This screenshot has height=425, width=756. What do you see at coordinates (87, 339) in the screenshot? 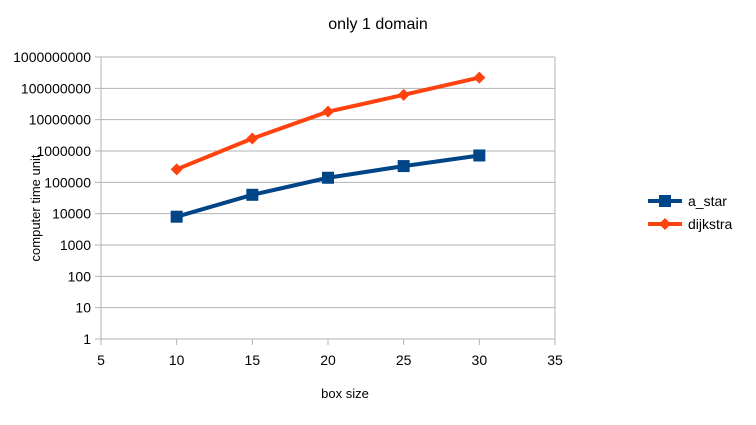
I see `y-tick-label: 1` at bounding box center [87, 339].